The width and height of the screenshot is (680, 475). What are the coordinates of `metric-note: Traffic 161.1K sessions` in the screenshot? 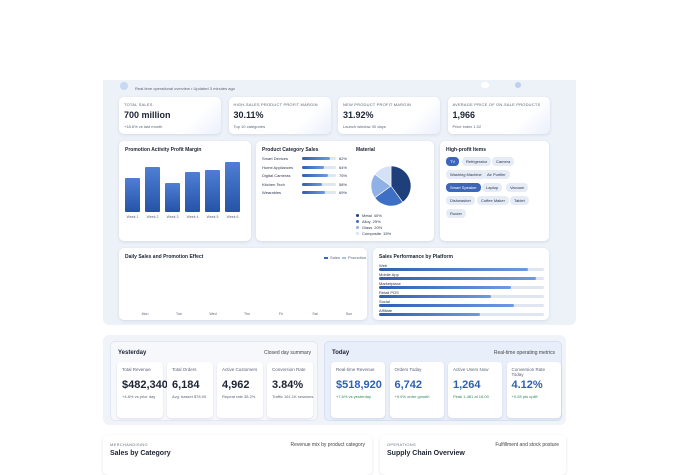 It's located at (293, 396).